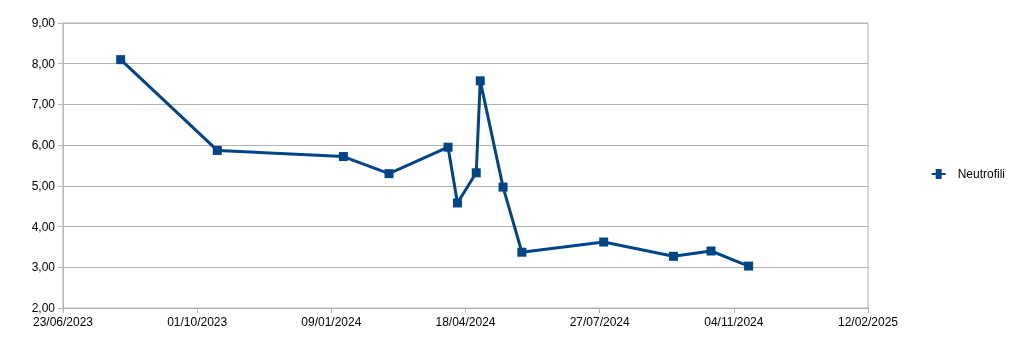 The image size is (1030, 348). I want to click on x-tick-label: 18/04/2024, so click(465, 322).